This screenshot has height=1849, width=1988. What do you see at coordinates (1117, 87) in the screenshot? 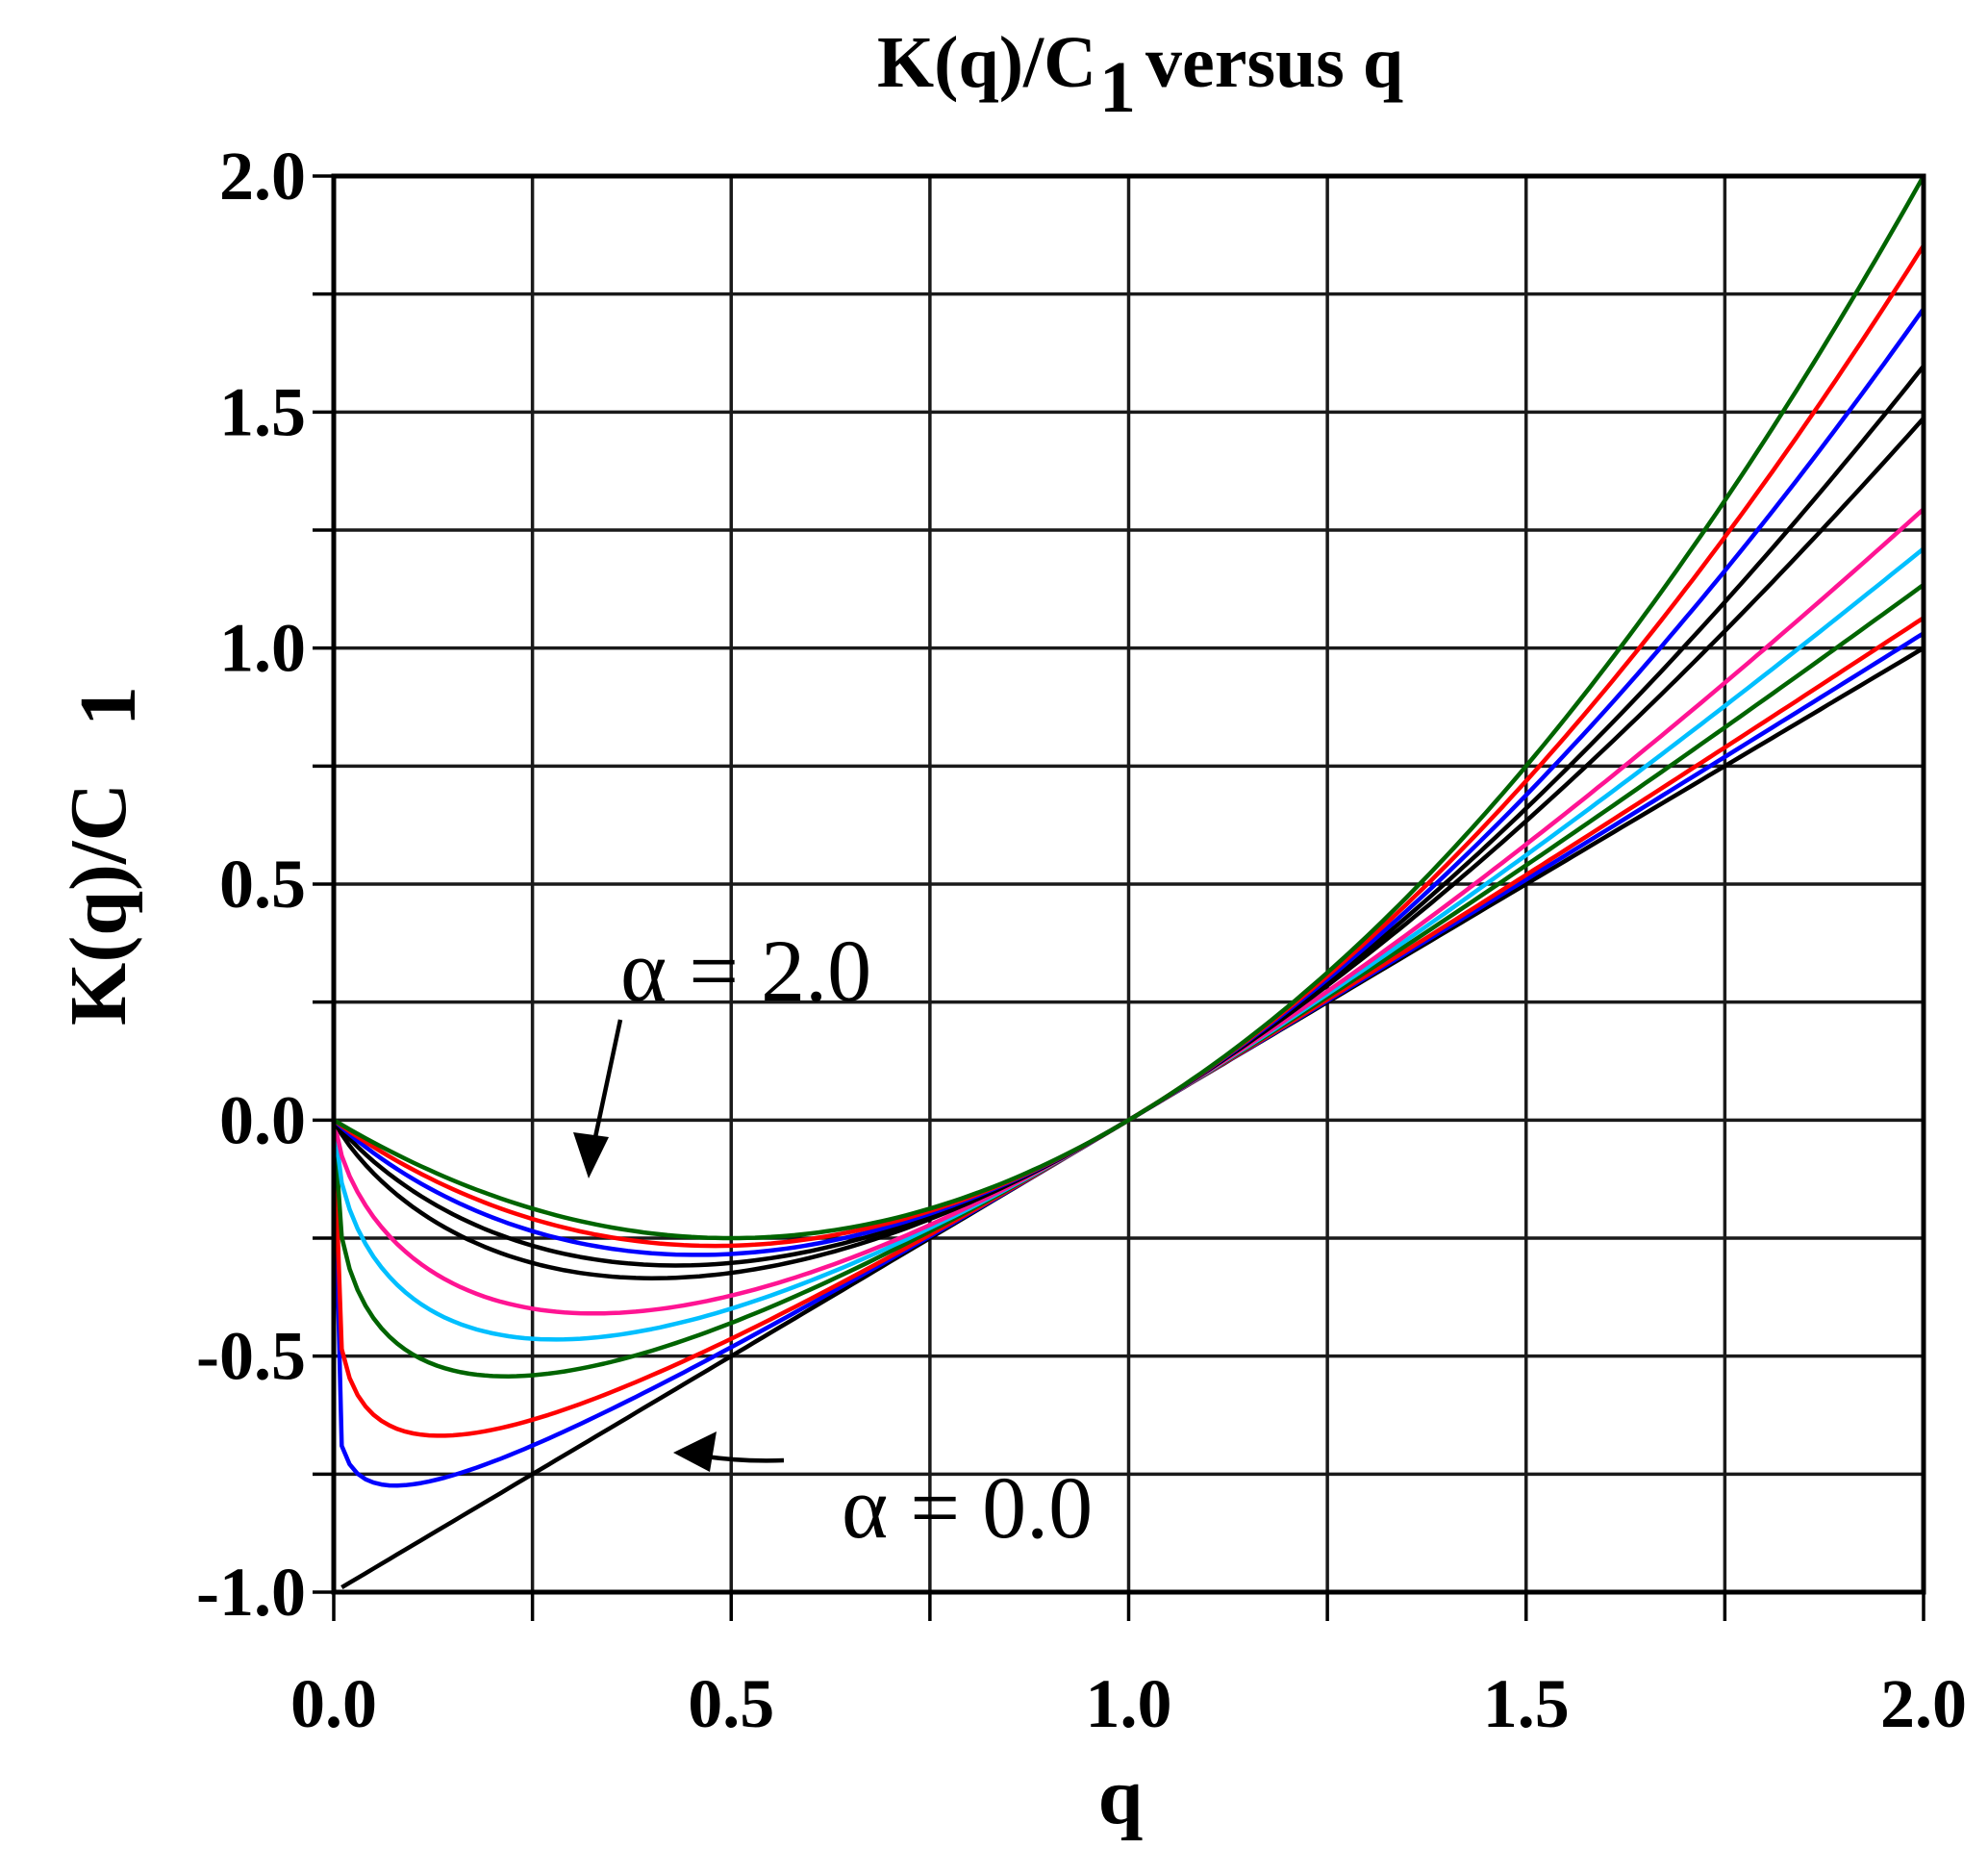
I see `title-subscript: 1` at bounding box center [1117, 87].